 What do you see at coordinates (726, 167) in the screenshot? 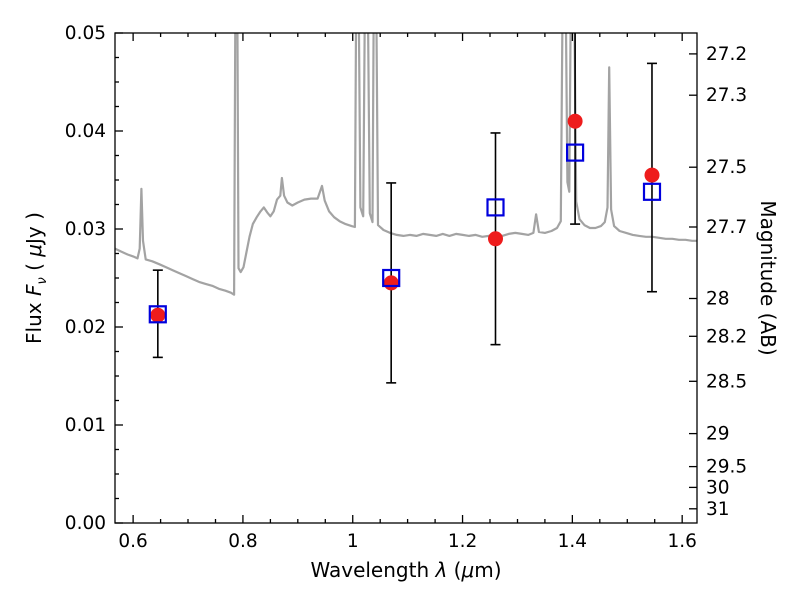
I see `y-tick-label-right: 27.5` at bounding box center [726, 167].